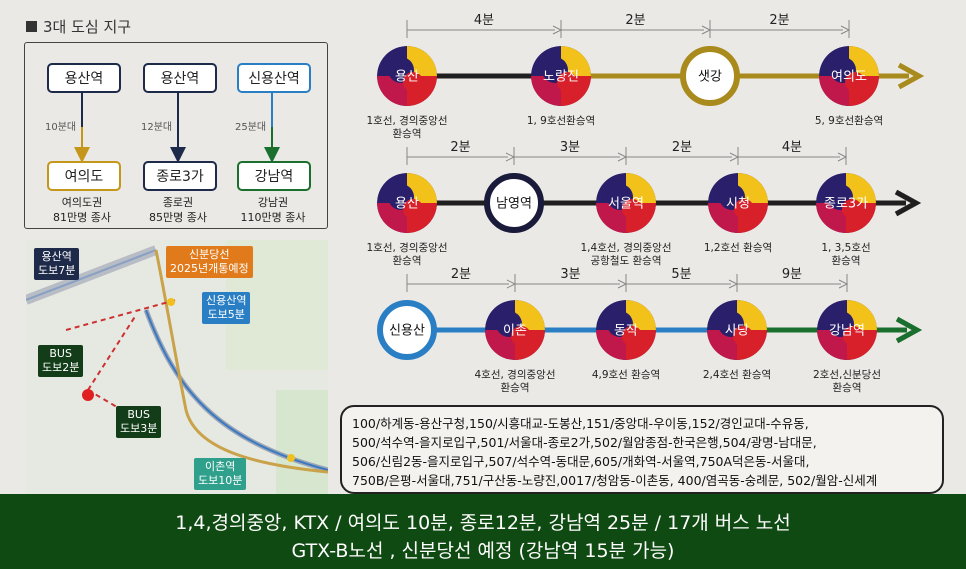 Image resolution: width=966 pixels, height=569 pixels. Describe the element at coordinates (626, 331) in the screenshot. I see `station-name: 동작` at that location.